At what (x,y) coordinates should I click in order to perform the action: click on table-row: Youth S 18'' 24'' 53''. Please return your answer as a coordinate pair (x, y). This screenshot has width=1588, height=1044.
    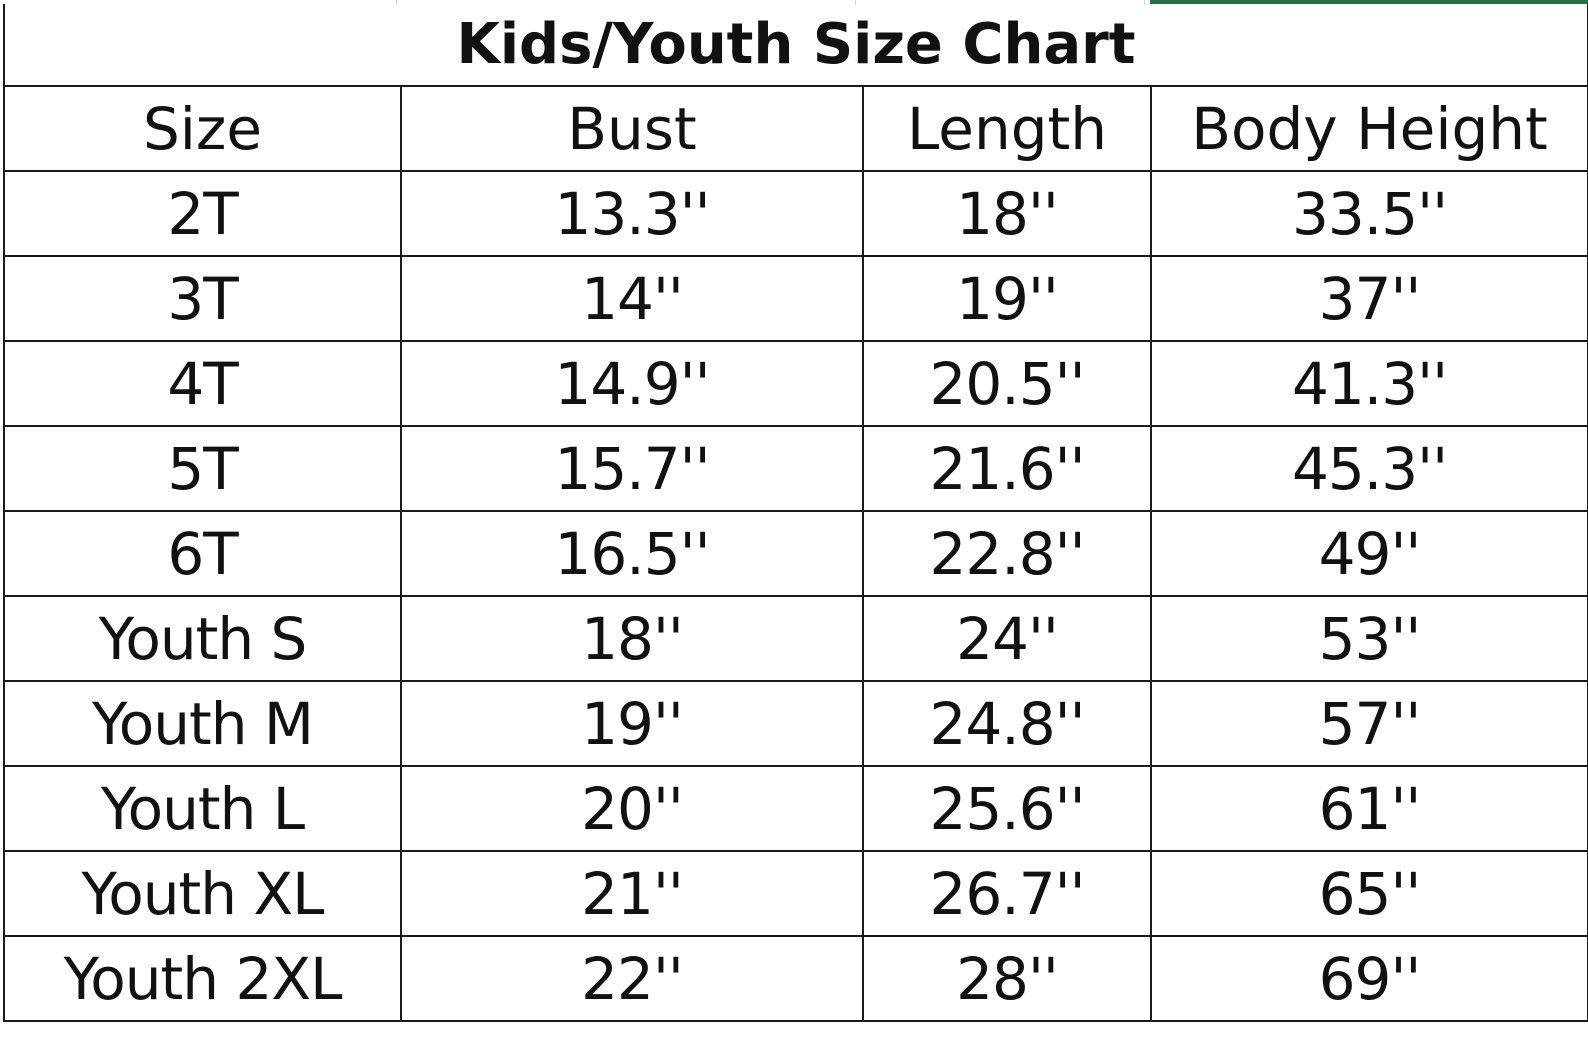
    Looking at the image, I should click on (795, 638).